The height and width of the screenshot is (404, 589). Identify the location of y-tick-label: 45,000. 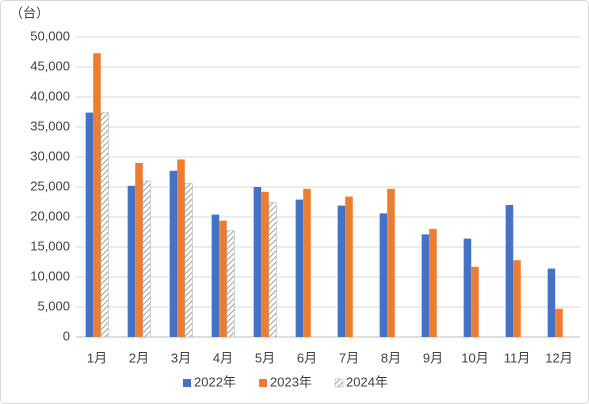
(50, 65).